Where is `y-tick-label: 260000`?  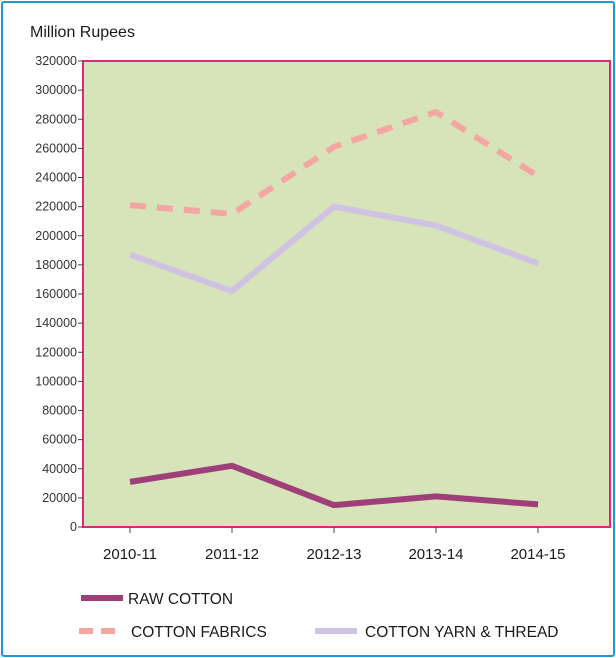
y-tick-label: 260000 is located at coordinates (56, 148).